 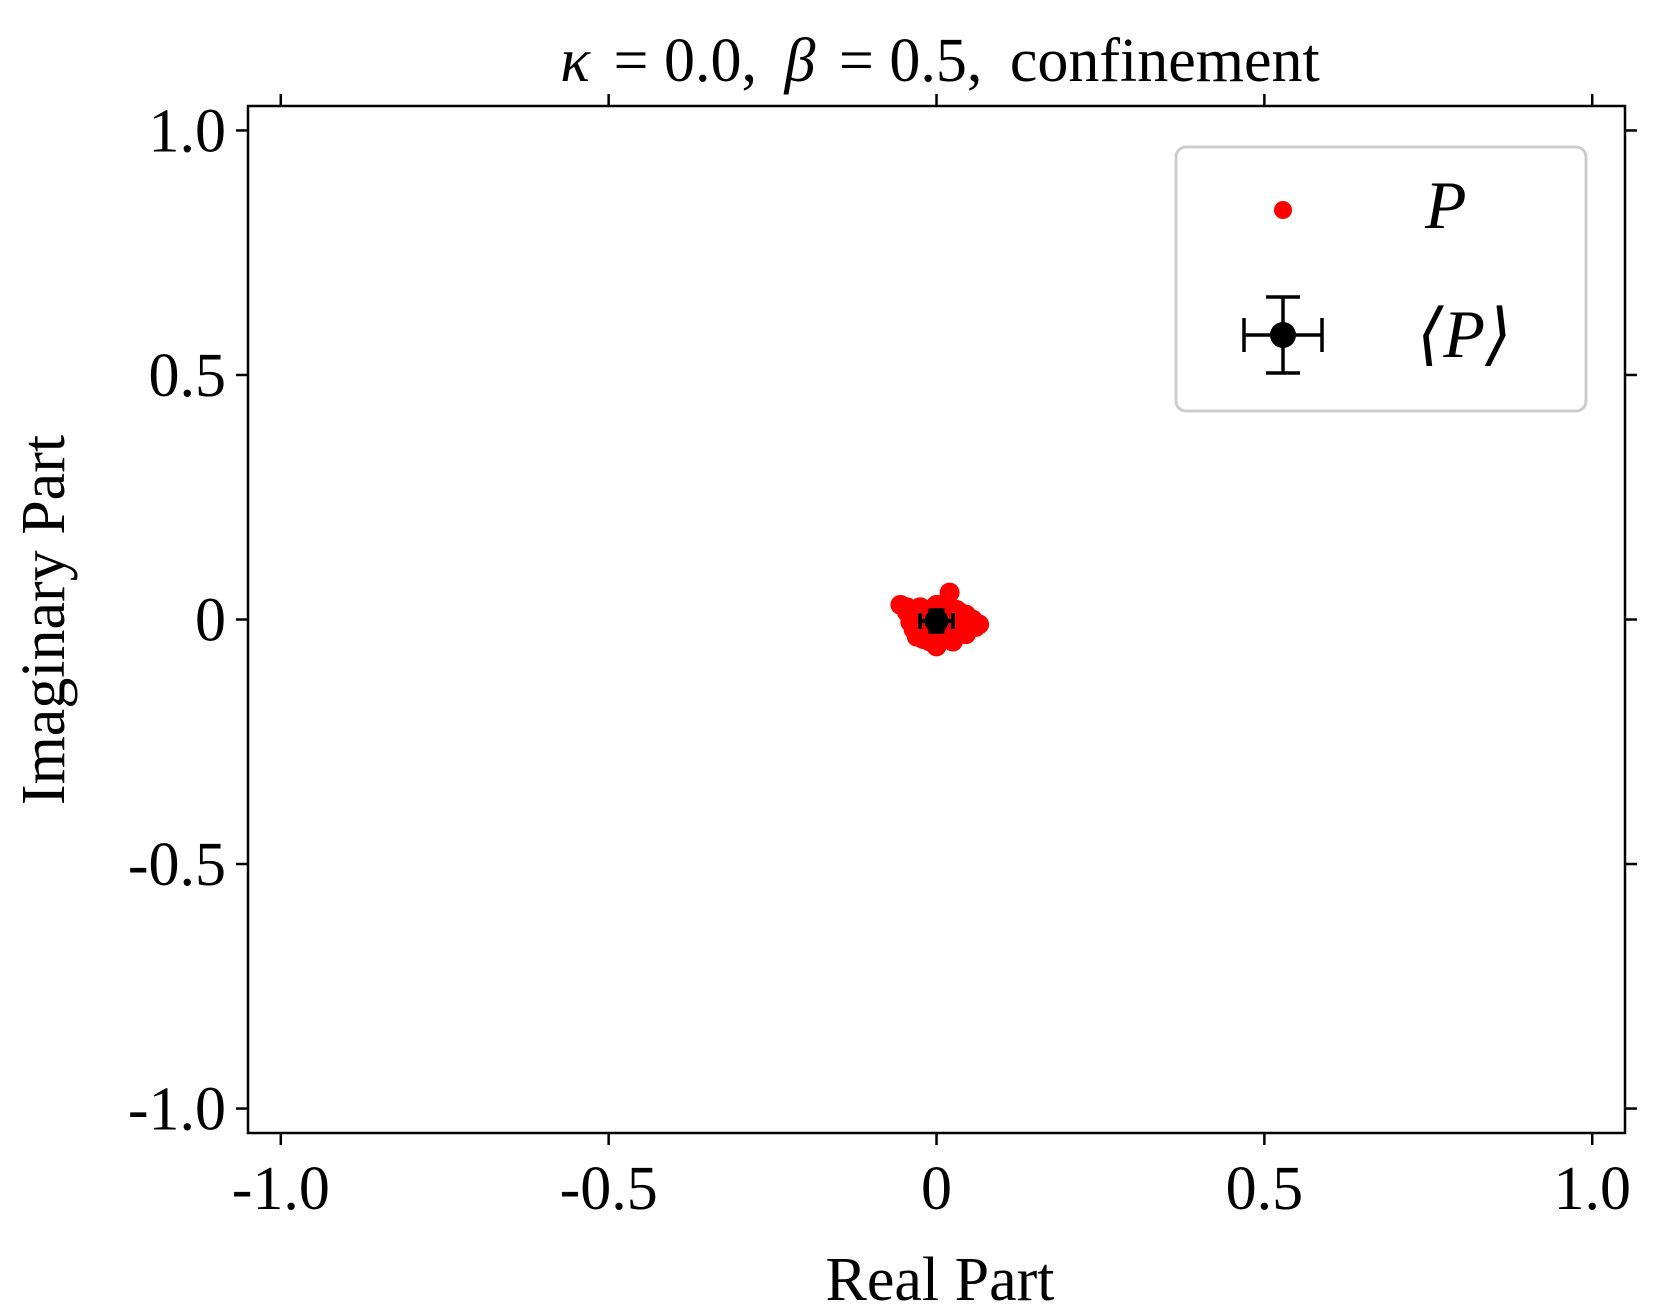 What do you see at coordinates (799, 61) in the screenshot?
I see `title-beta-symbol: β` at bounding box center [799, 61].